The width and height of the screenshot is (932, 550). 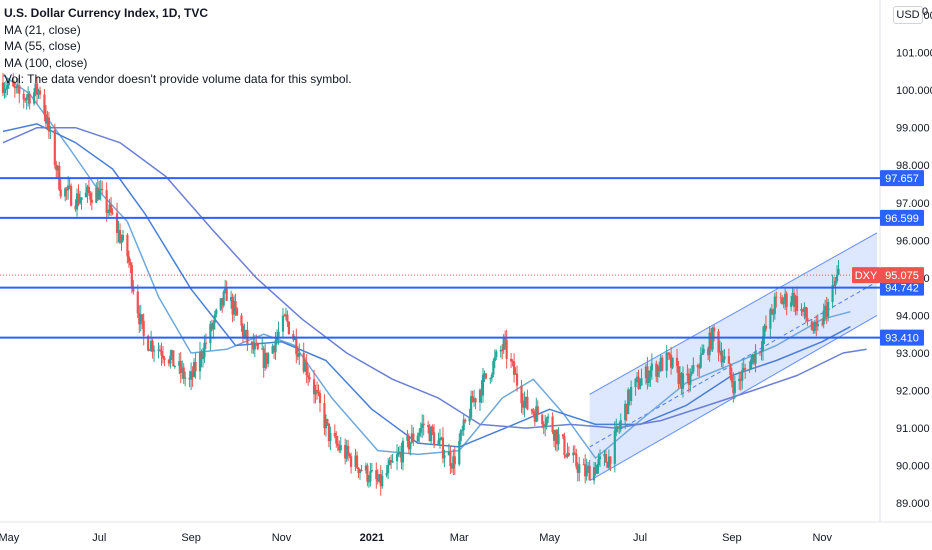 What do you see at coordinates (46, 62) in the screenshot?
I see `legend-ma-100: MA (100, close)` at bounding box center [46, 62].